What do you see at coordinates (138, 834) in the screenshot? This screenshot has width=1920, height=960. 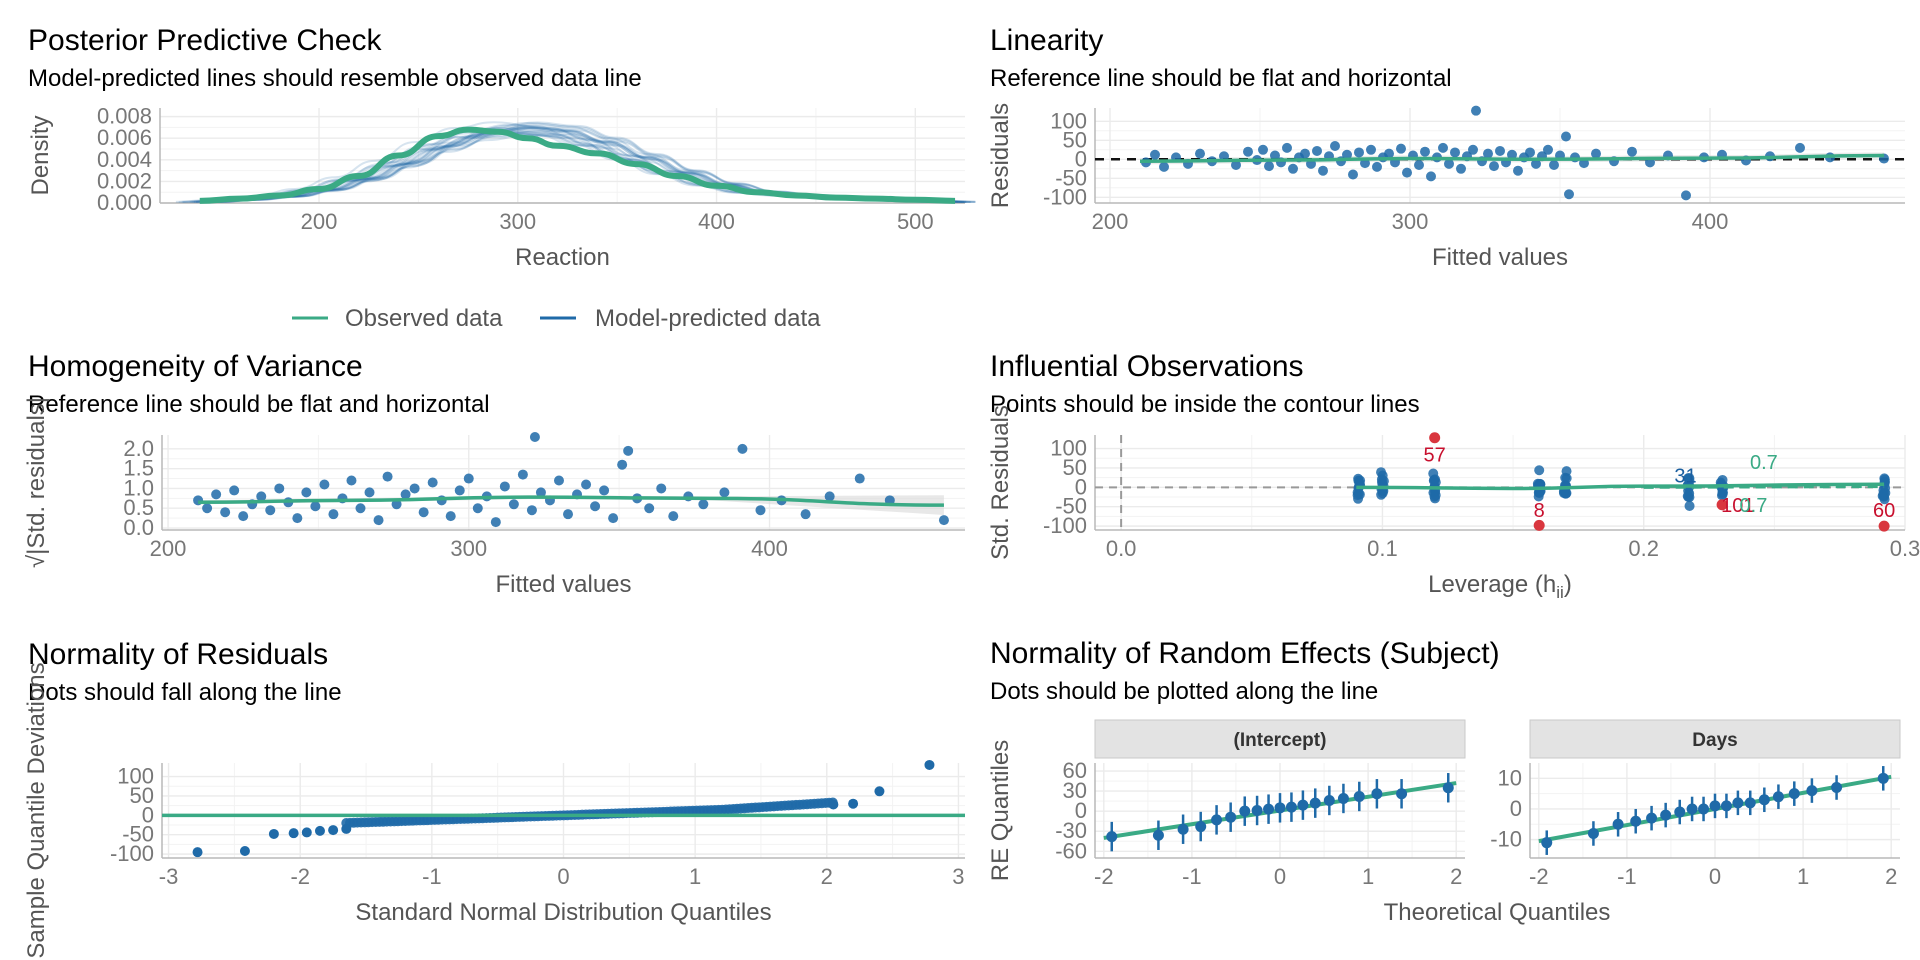 I see `y-tick-label: -50` at bounding box center [138, 834].